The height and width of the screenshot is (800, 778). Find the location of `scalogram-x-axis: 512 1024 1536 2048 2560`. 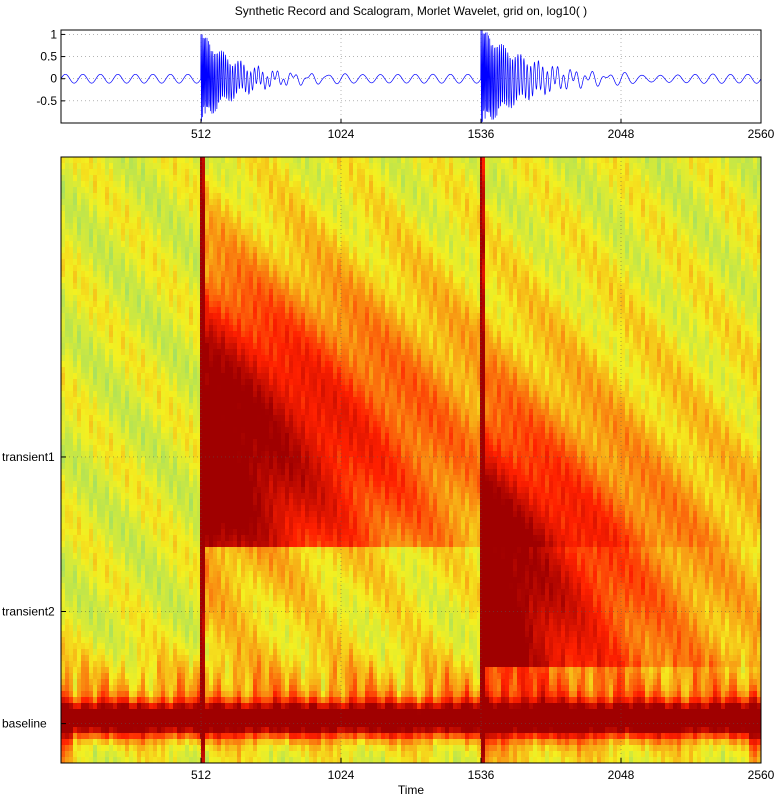

scalogram-x-axis: 512 1024 1536 2048 2560 is located at coordinates (483, 770).